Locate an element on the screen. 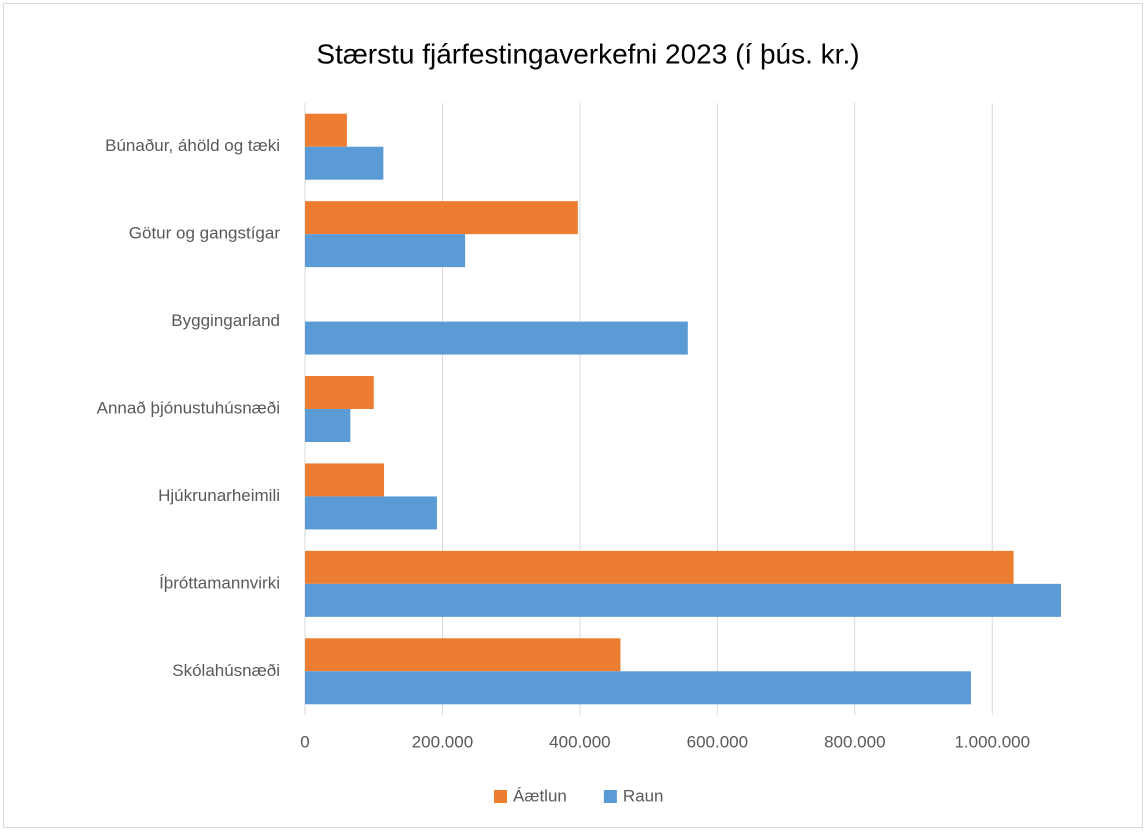 Image resolution: width=1147 pixels, height=832 pixels. legend-label: Raun is located at coordinates (643, 795).